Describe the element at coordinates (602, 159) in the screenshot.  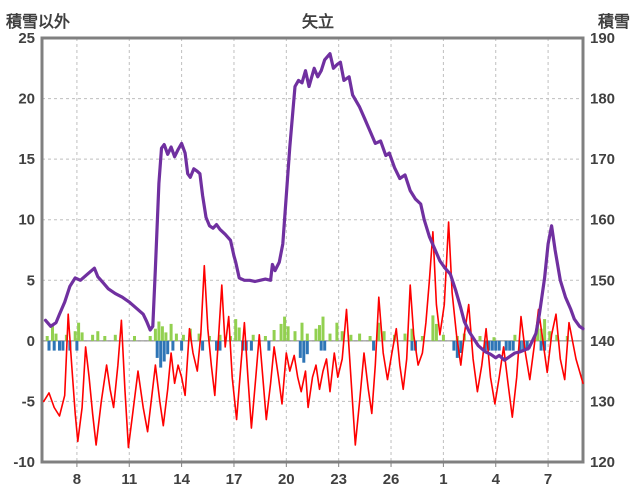
I see `right-axis-tick-label: 170` at that location.